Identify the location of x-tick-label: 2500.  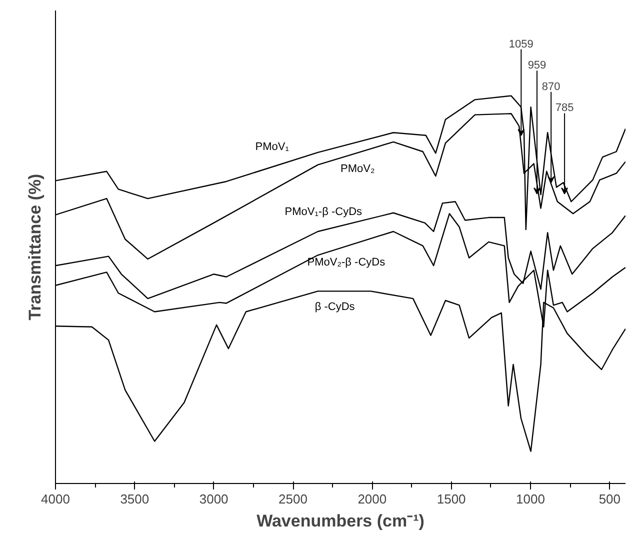
(293, 499).